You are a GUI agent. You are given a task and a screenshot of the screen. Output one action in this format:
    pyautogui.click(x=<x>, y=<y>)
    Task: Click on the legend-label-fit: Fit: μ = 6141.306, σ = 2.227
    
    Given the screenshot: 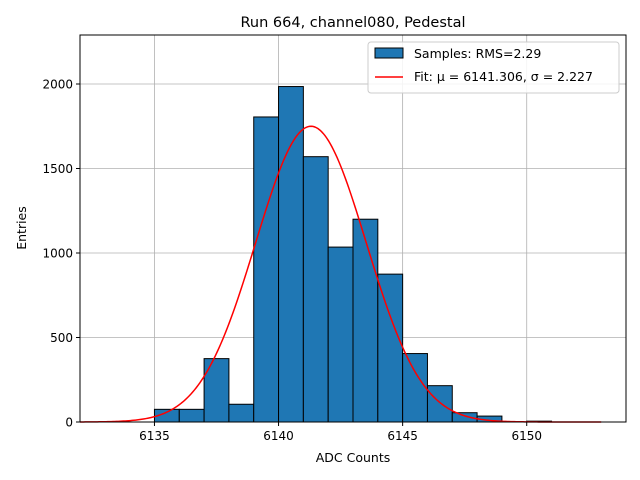 What is the action you would take?
    pyautogui.click(x=503, y=76)
    